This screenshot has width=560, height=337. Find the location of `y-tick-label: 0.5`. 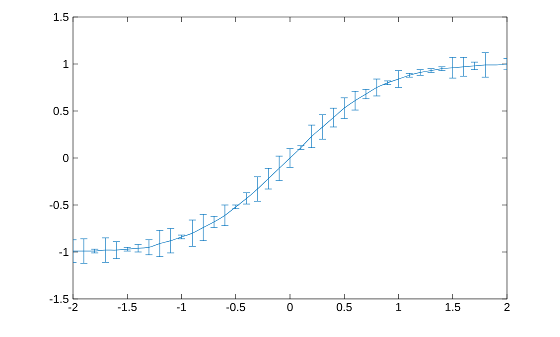

y-tick-label: 0.5 is located at coordinates (60, 111).